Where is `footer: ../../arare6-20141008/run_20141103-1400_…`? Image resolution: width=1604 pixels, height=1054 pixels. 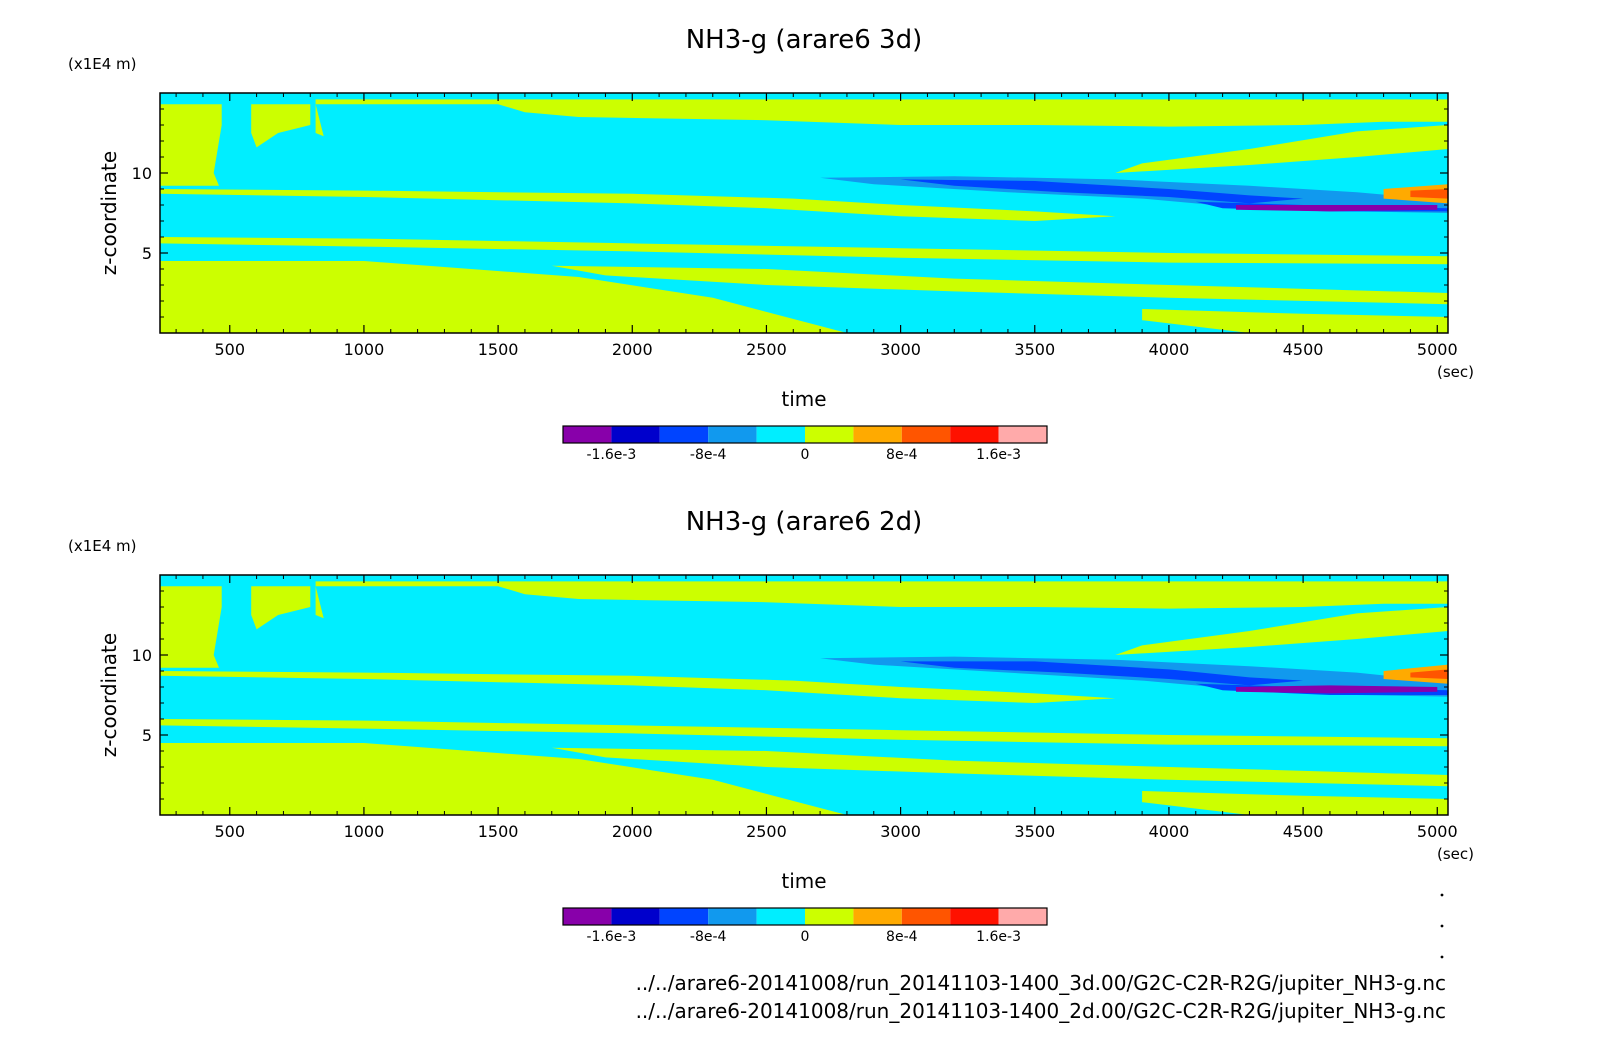
footer: ../../arare6-20141008/run_20141103-1400_… is located at coordinates (1041, 958).